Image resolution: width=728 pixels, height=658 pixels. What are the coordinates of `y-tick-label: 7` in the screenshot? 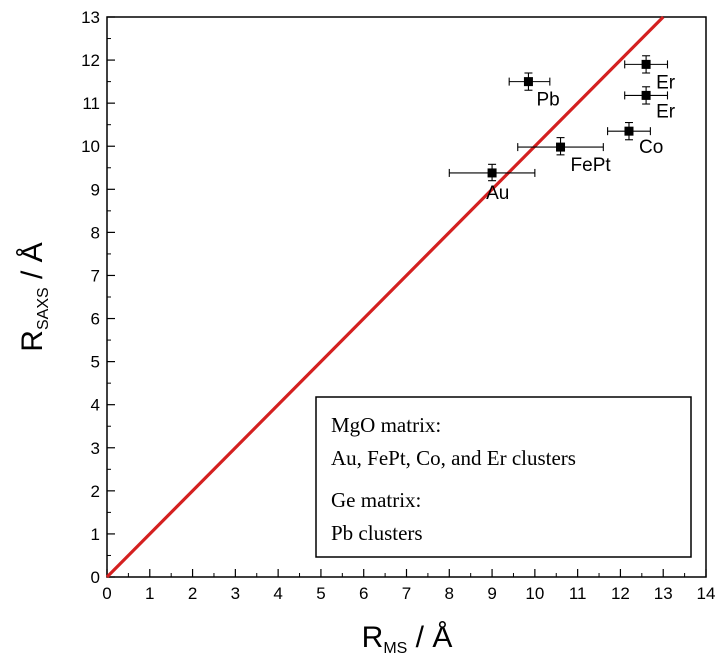 It's located at (95, 275).